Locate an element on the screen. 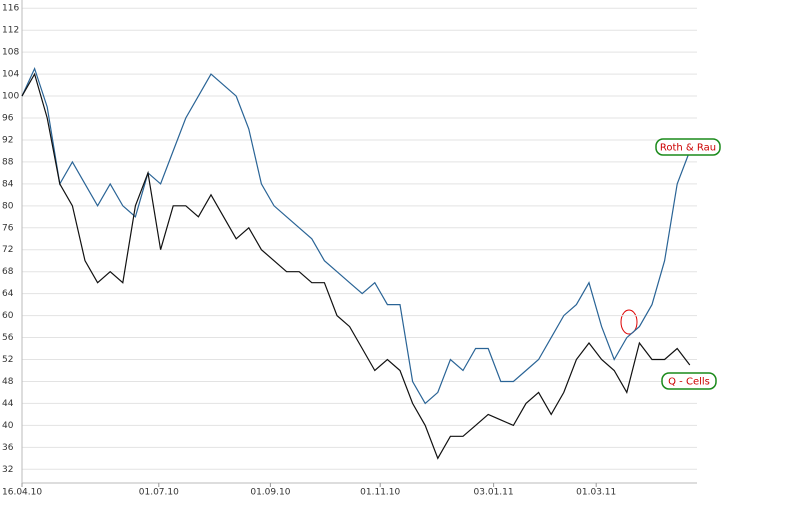  y-tick-label: 112 is located at coordinates (10, 31).